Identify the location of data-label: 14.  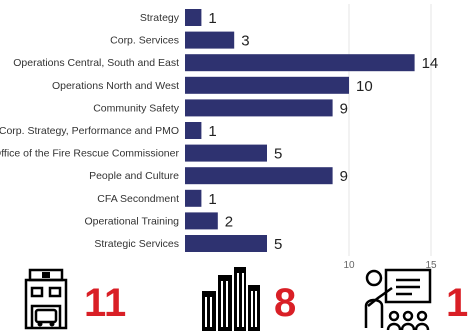
(430, 63).